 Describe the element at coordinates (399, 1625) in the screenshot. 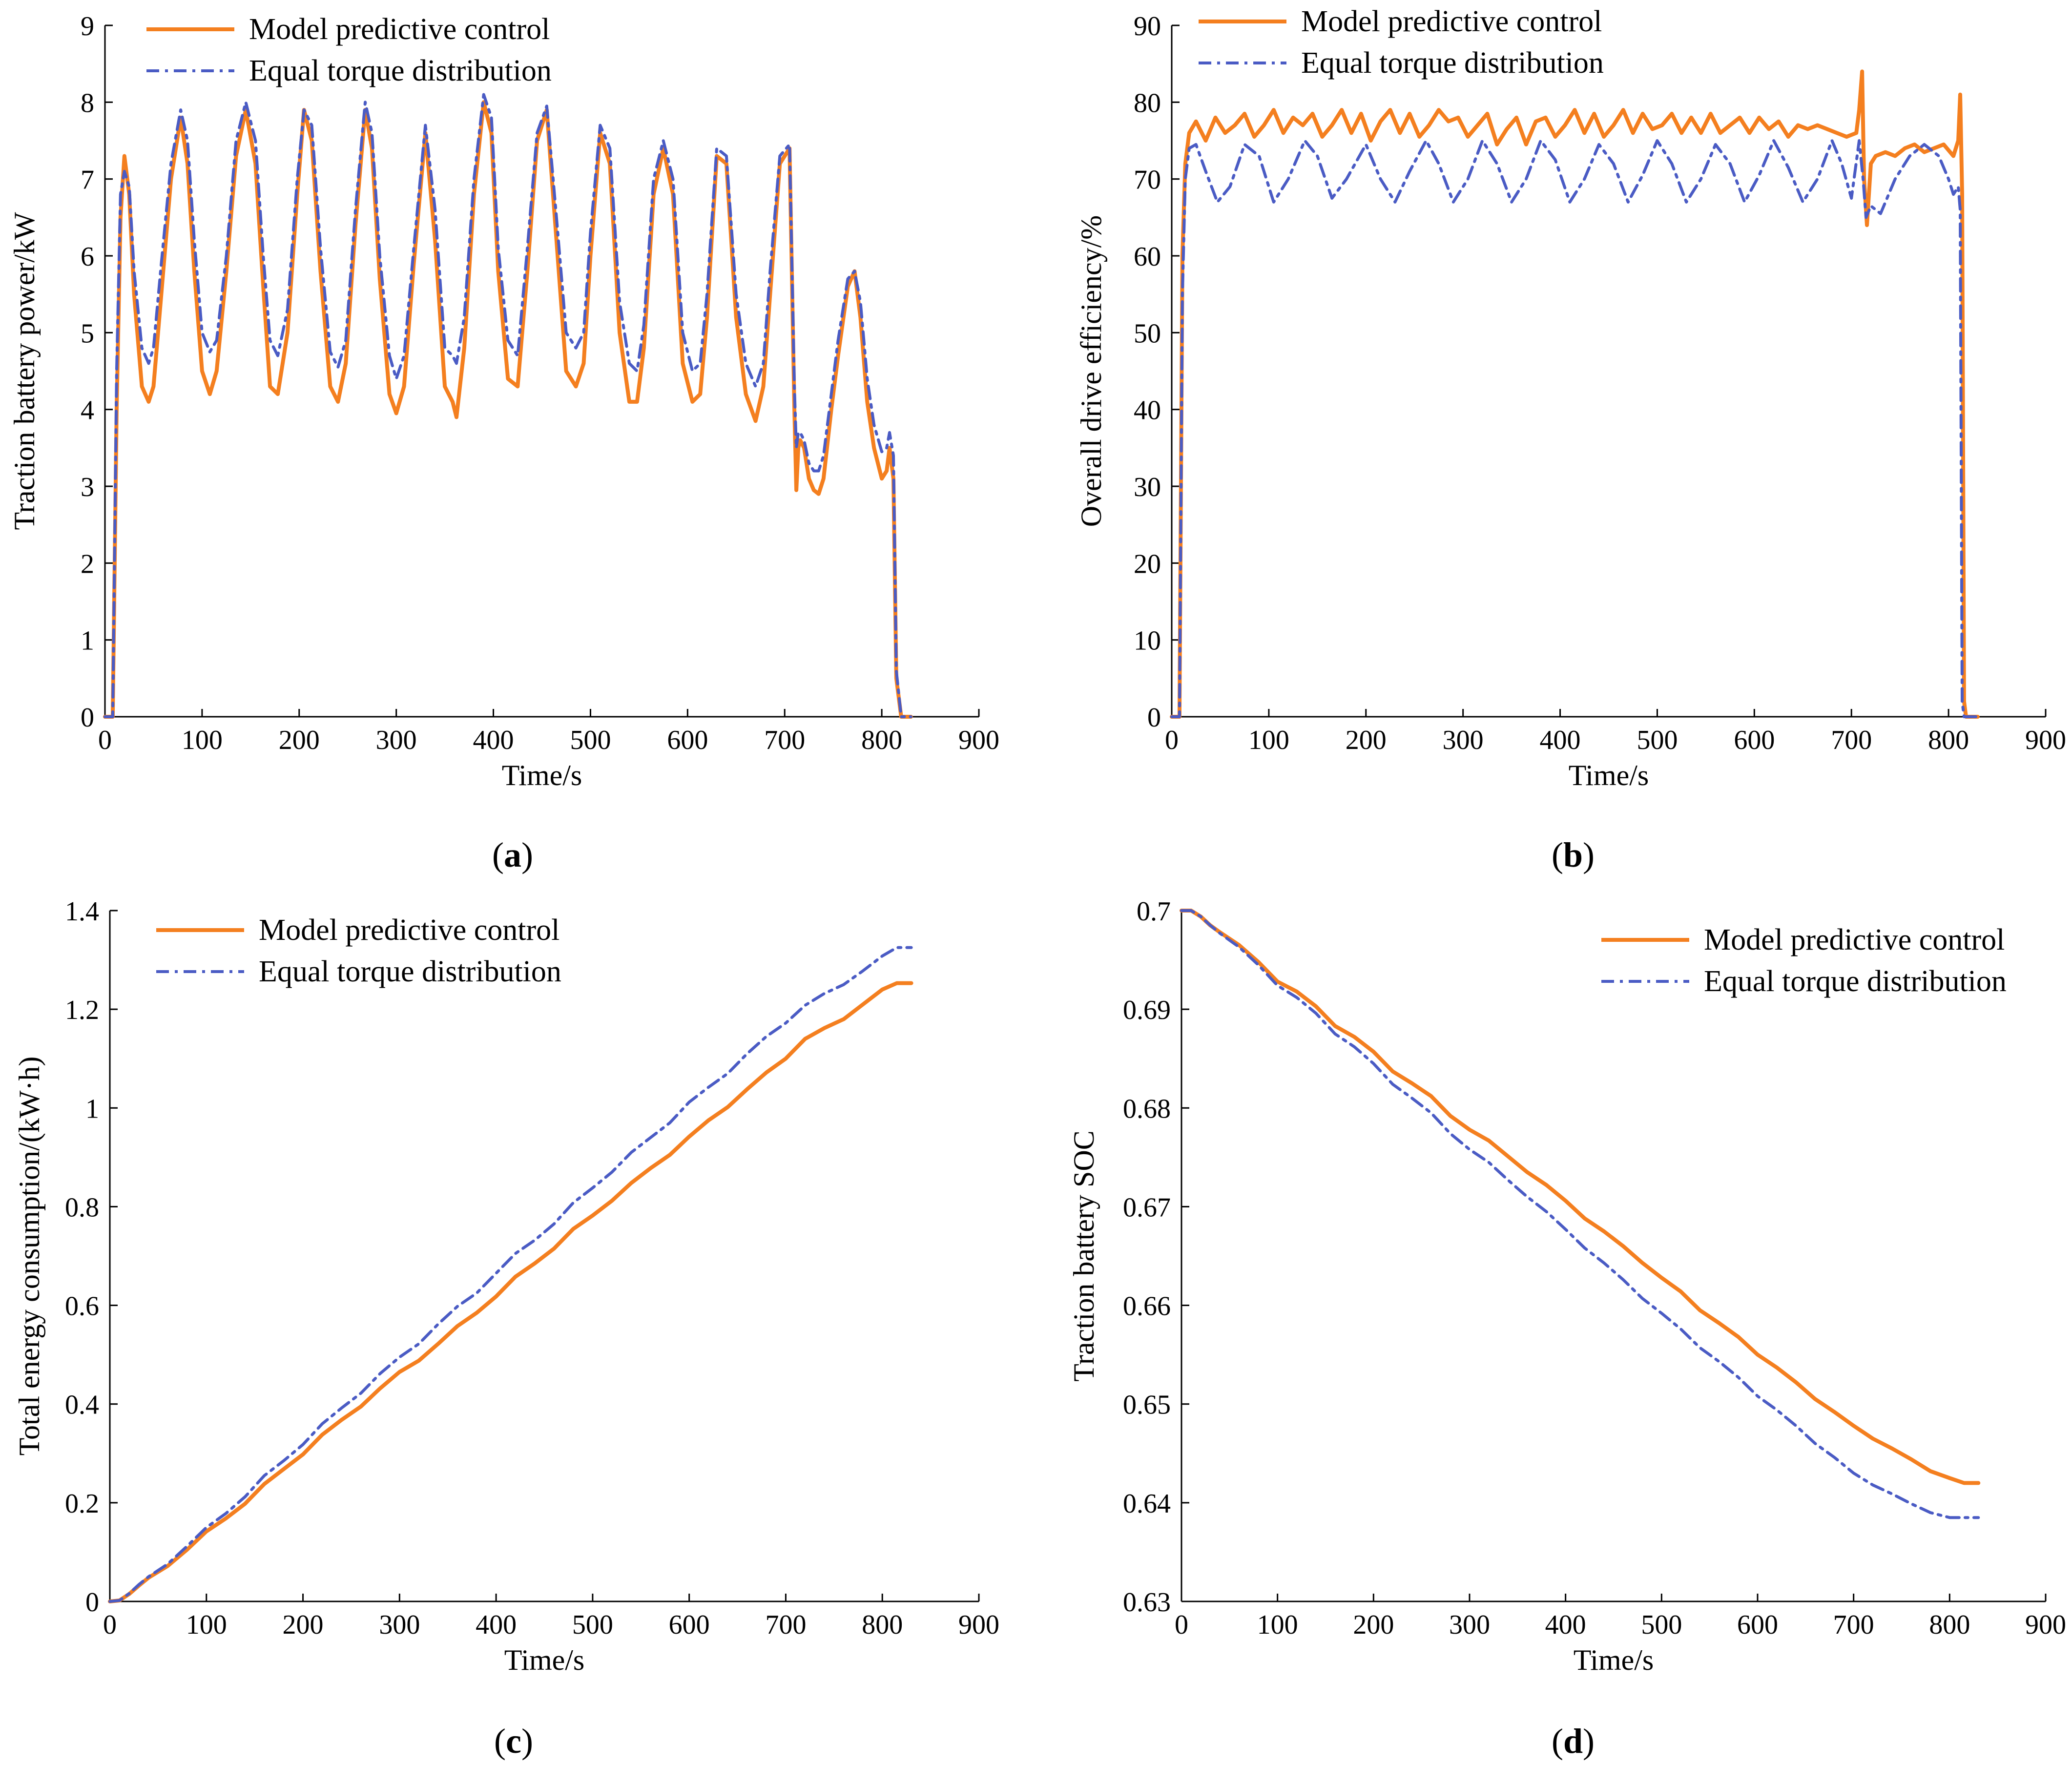

I see `x-tick-label-c: 300` at that location.